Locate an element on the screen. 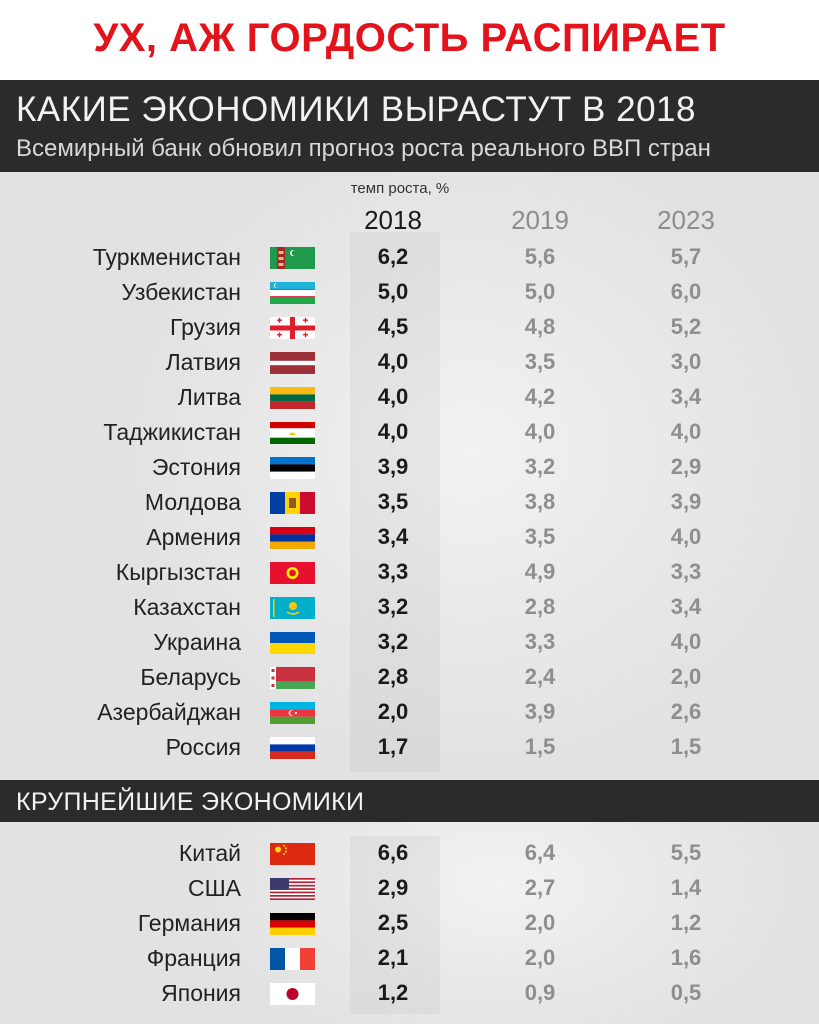  country-label: Япония is located at coordinates (201, 993).